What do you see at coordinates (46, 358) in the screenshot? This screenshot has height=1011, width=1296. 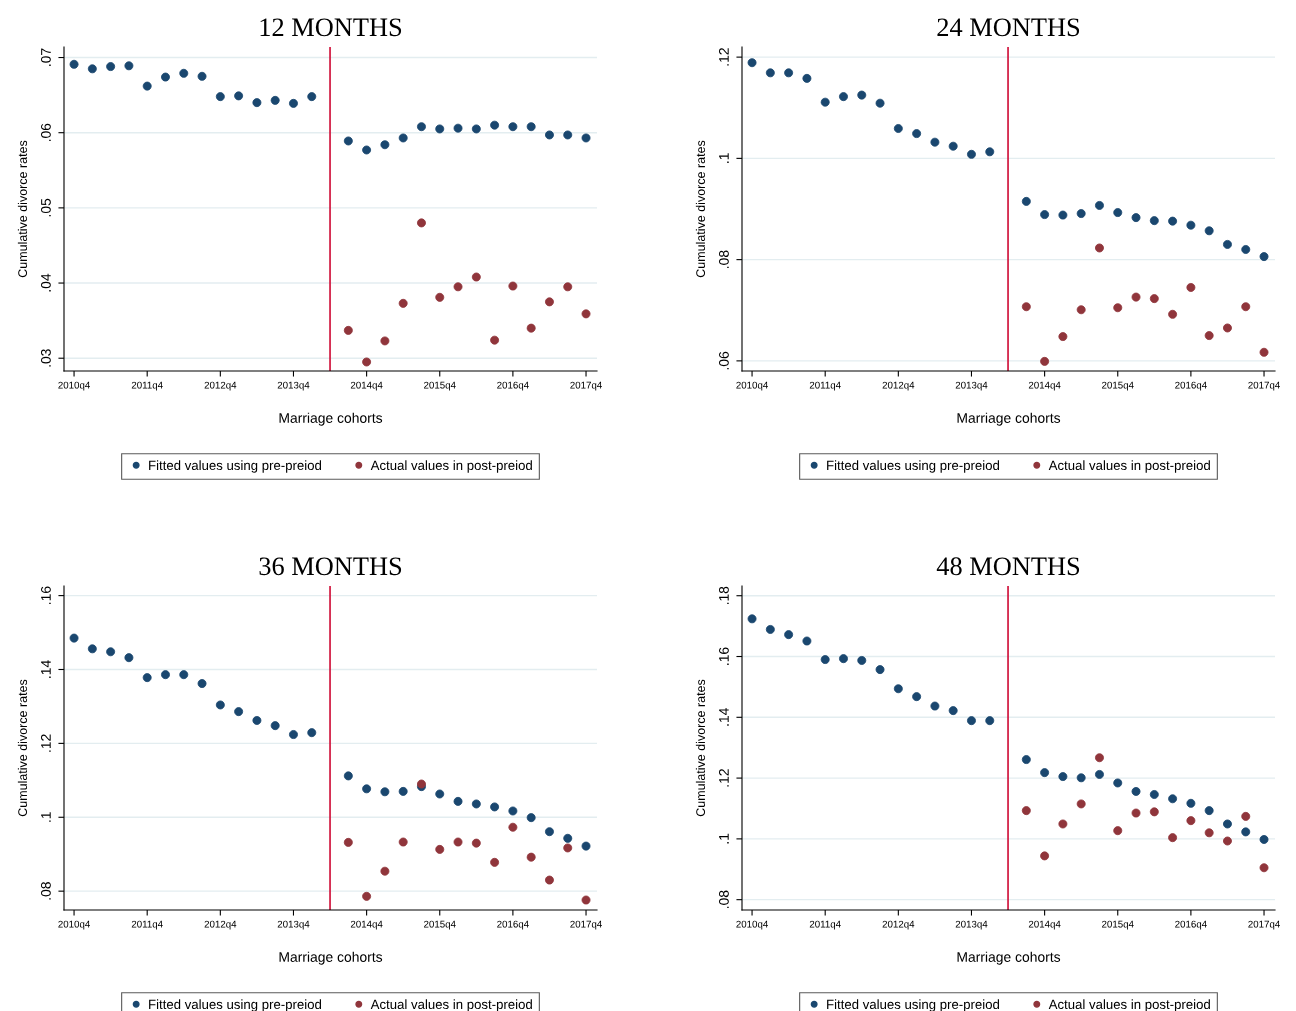 I see `y-tick-label: .03` at bounding box center [46, 358].